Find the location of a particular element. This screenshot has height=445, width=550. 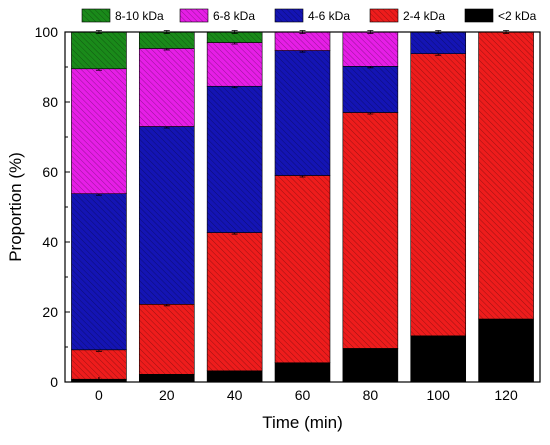

bar-8-10-kda-t20 is located at coordinates (166, 40).